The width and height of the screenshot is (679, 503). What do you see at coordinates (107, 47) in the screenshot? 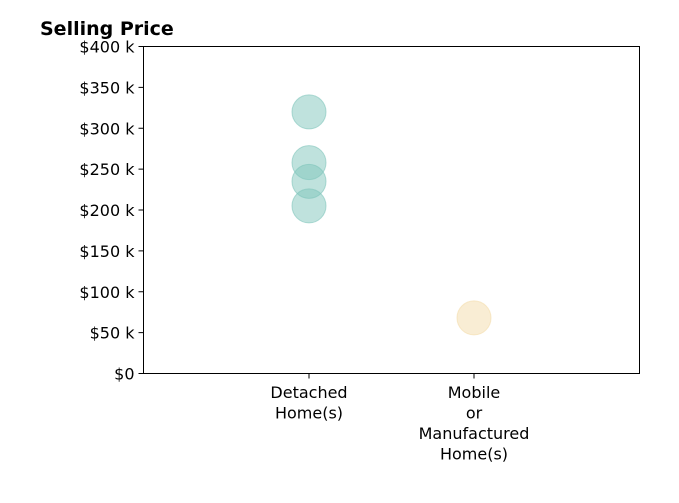
I see `y-tick-label: $400 k` at bounding box center [107, 47].